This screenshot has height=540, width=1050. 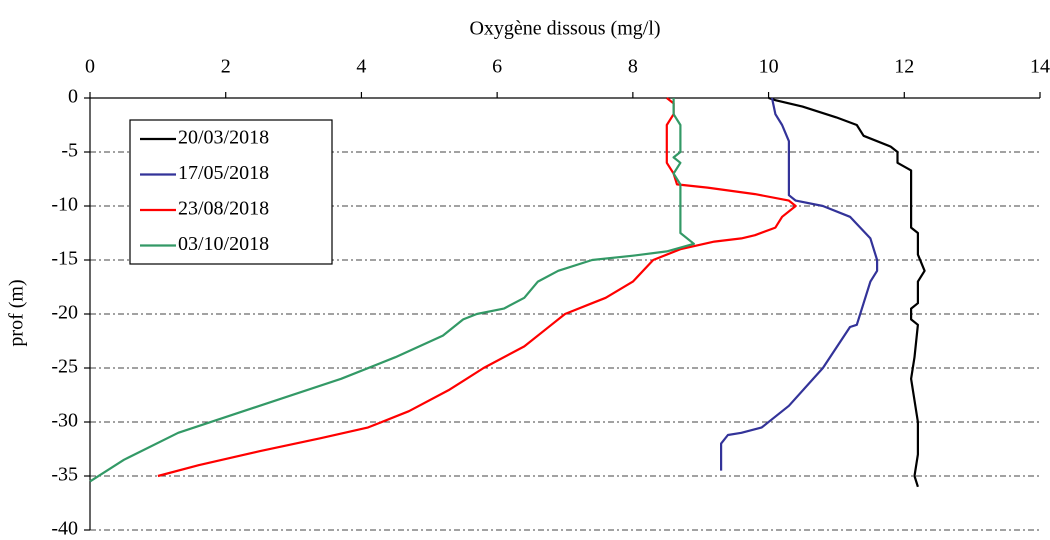 What do you see at coordinates (64, 367) in the screenshot?
I see `y-tick-label: -25` at bounding box center [64, 367].